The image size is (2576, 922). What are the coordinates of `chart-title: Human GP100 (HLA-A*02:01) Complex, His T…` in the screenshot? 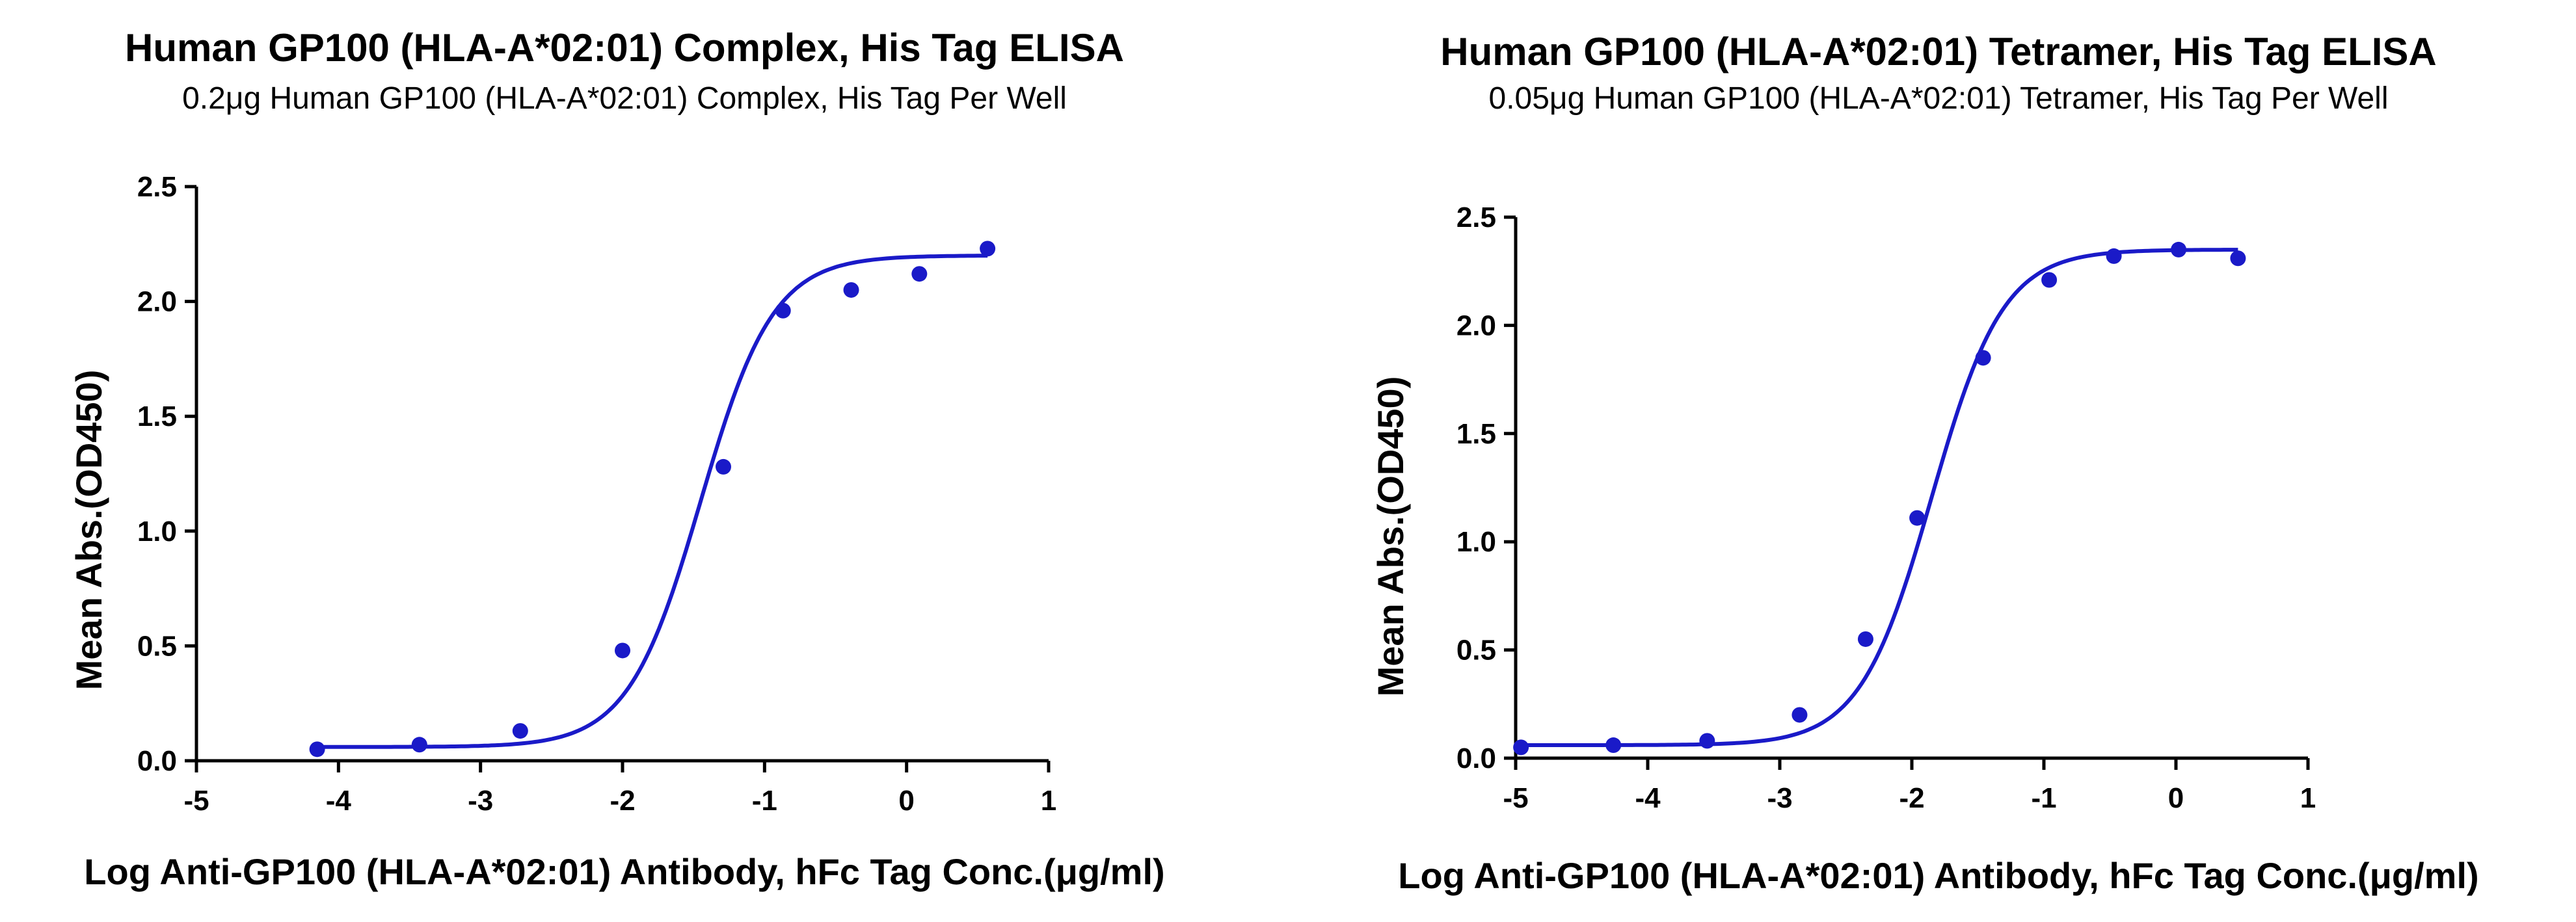 It's located at (624, 48).